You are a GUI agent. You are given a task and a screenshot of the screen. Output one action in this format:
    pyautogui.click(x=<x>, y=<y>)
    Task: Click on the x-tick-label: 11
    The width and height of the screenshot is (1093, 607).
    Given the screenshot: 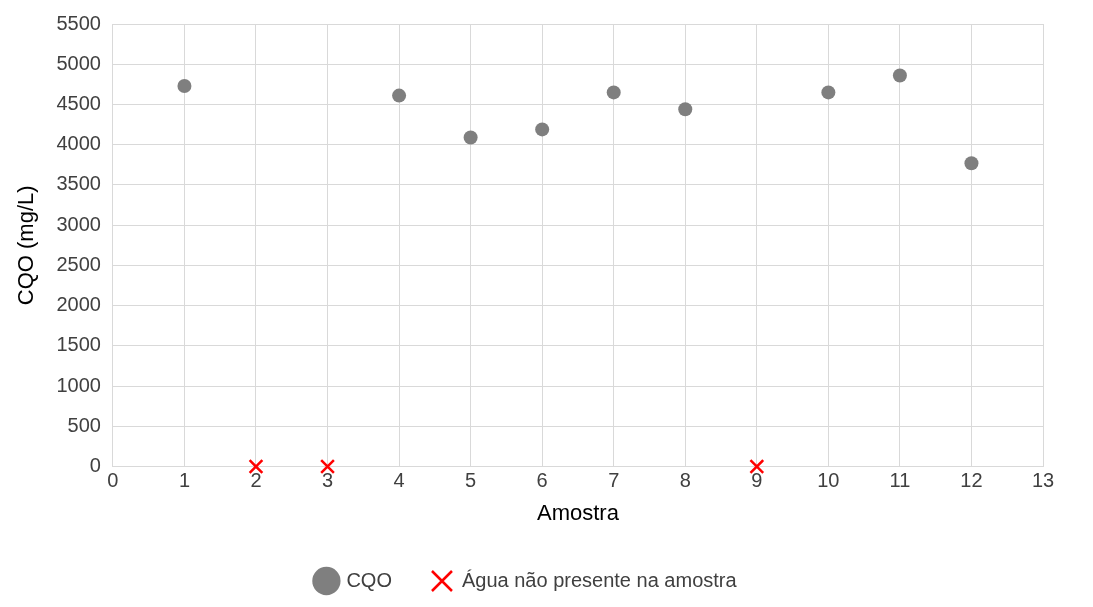 What is the action you would take?
    pyautogui.click(x=900, y=480)
    